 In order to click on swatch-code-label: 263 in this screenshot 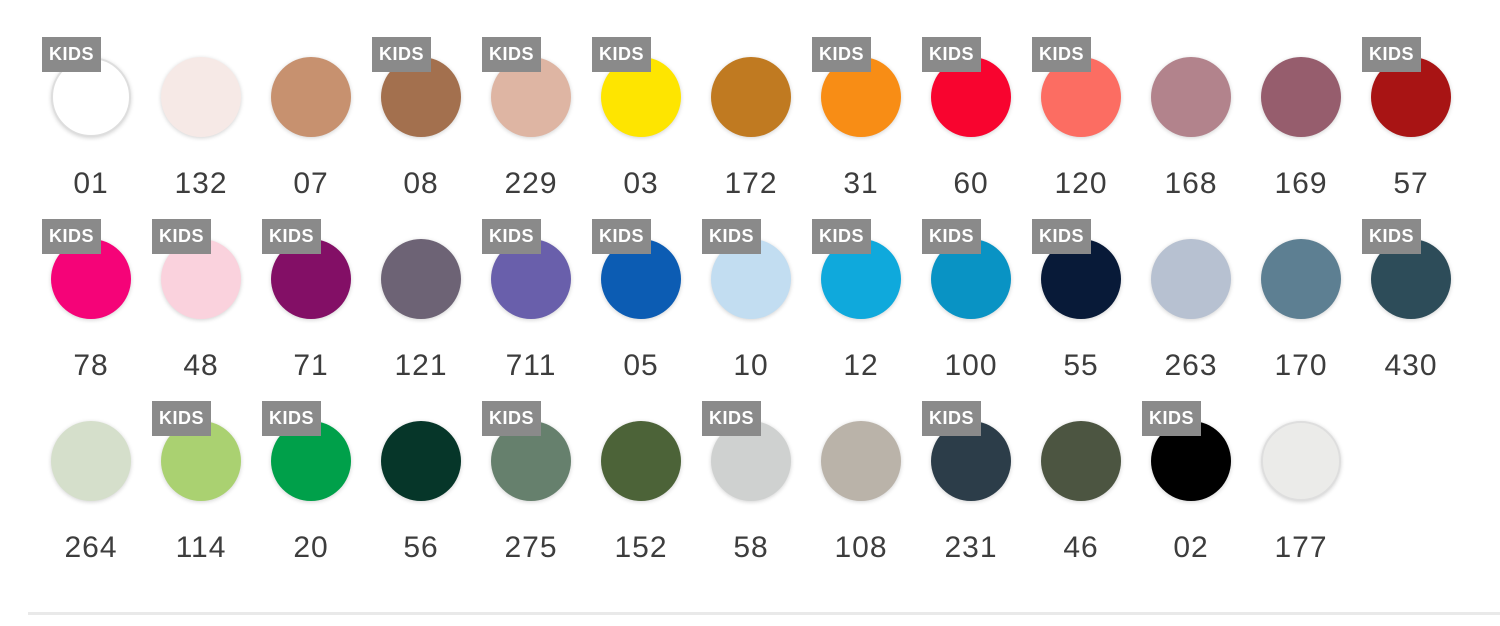, I will do `click(1191, 365)`.